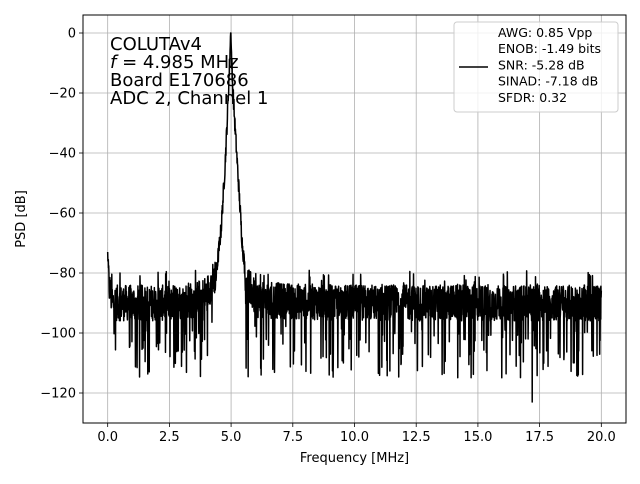 This screenshot has width=640, height=484. I want to click on x-tick-label: 12.5, so click(416, 437).